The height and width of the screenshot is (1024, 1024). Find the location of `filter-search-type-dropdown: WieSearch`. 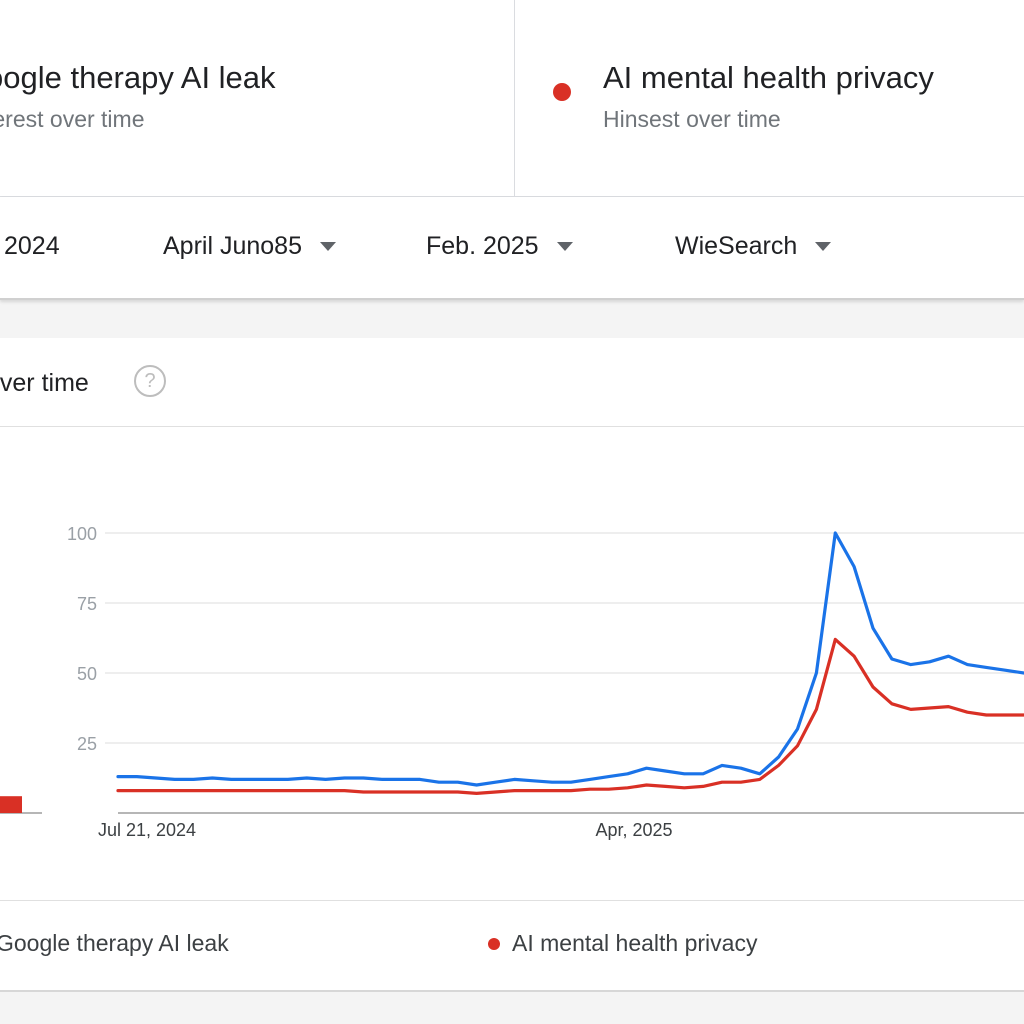

filter-search-type-dropdown: WieSearch is located at coordinates (753, 246).